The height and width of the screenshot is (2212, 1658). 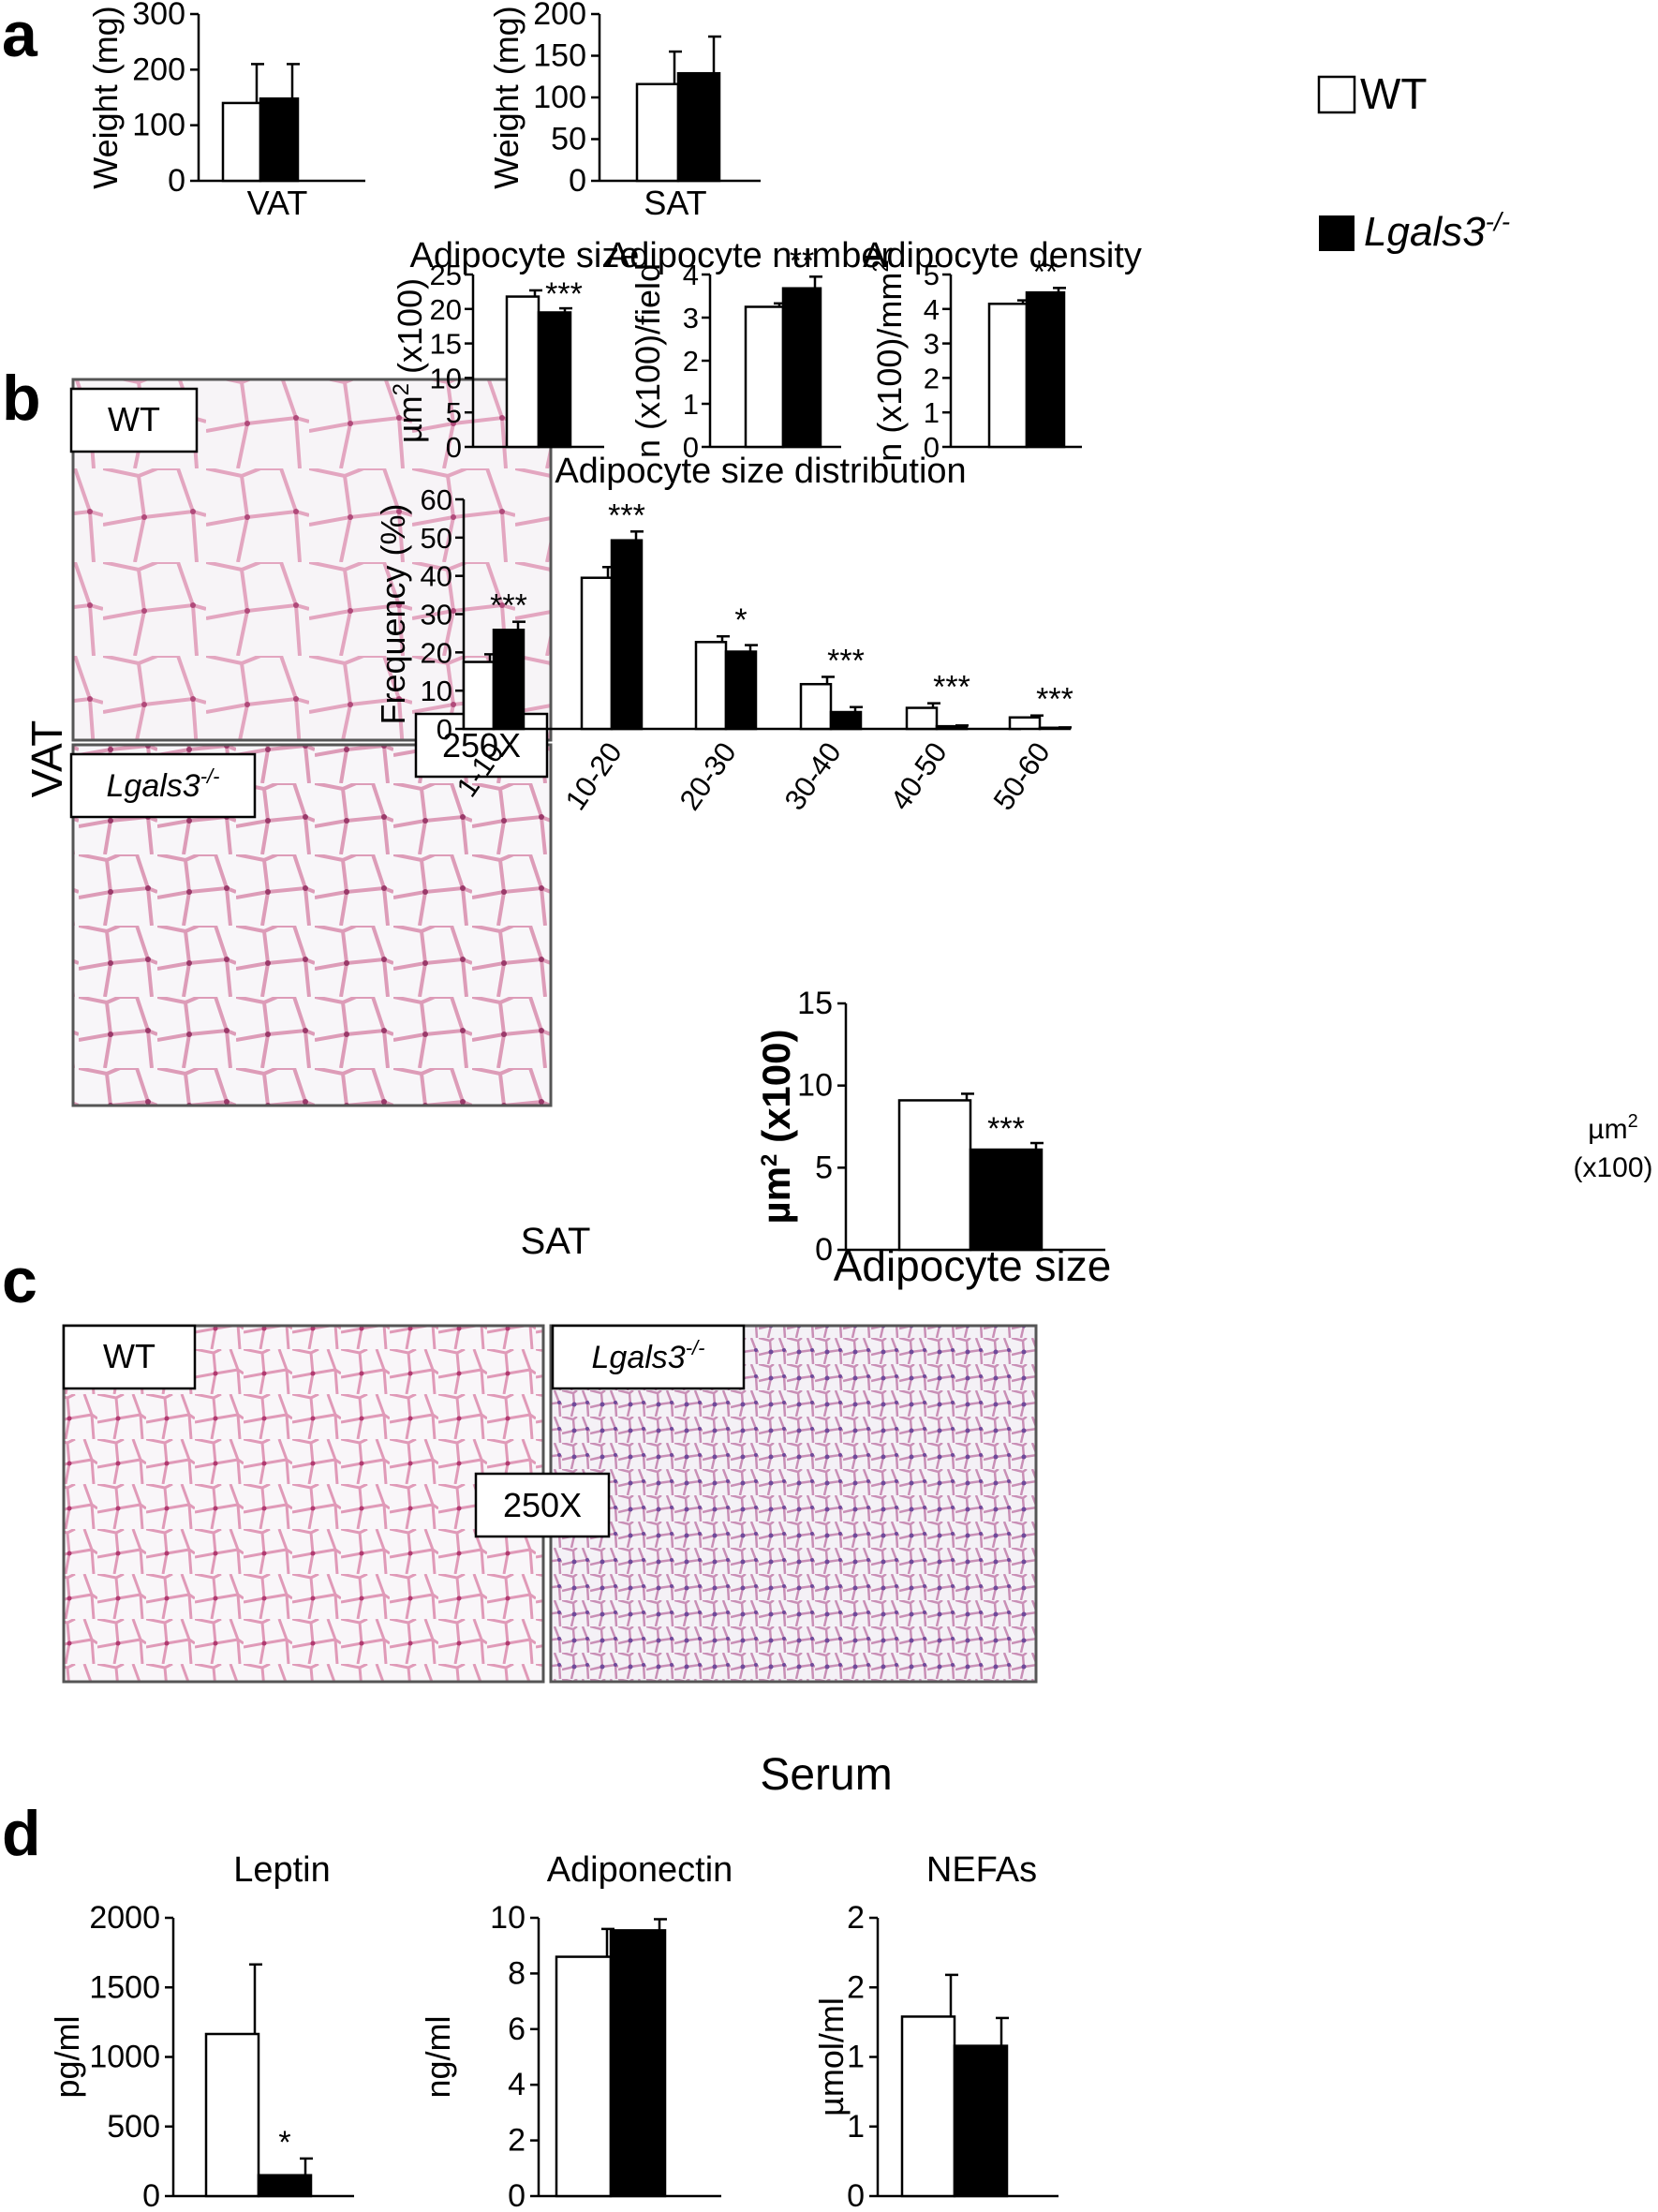 What do you see at coordinates (158, 16) in the screenshot?
I see `y-tick-label: 300` at bounding box center [158, 16].